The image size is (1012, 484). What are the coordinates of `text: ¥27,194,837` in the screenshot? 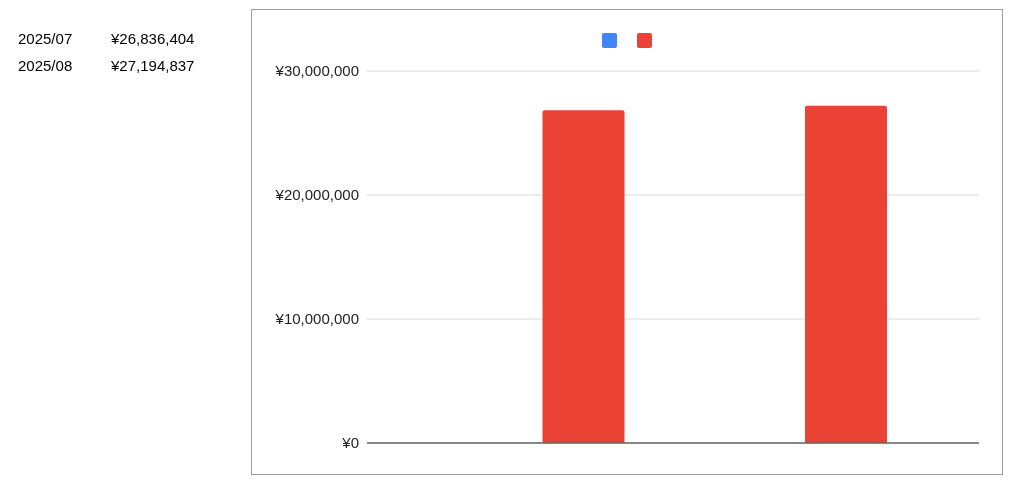 It's located at (153, 66).